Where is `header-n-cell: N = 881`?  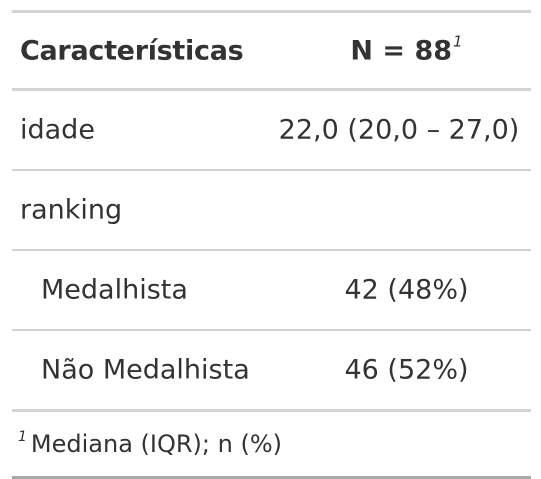
header-n-cell: N = 881 is located at coordinates (406, 49).